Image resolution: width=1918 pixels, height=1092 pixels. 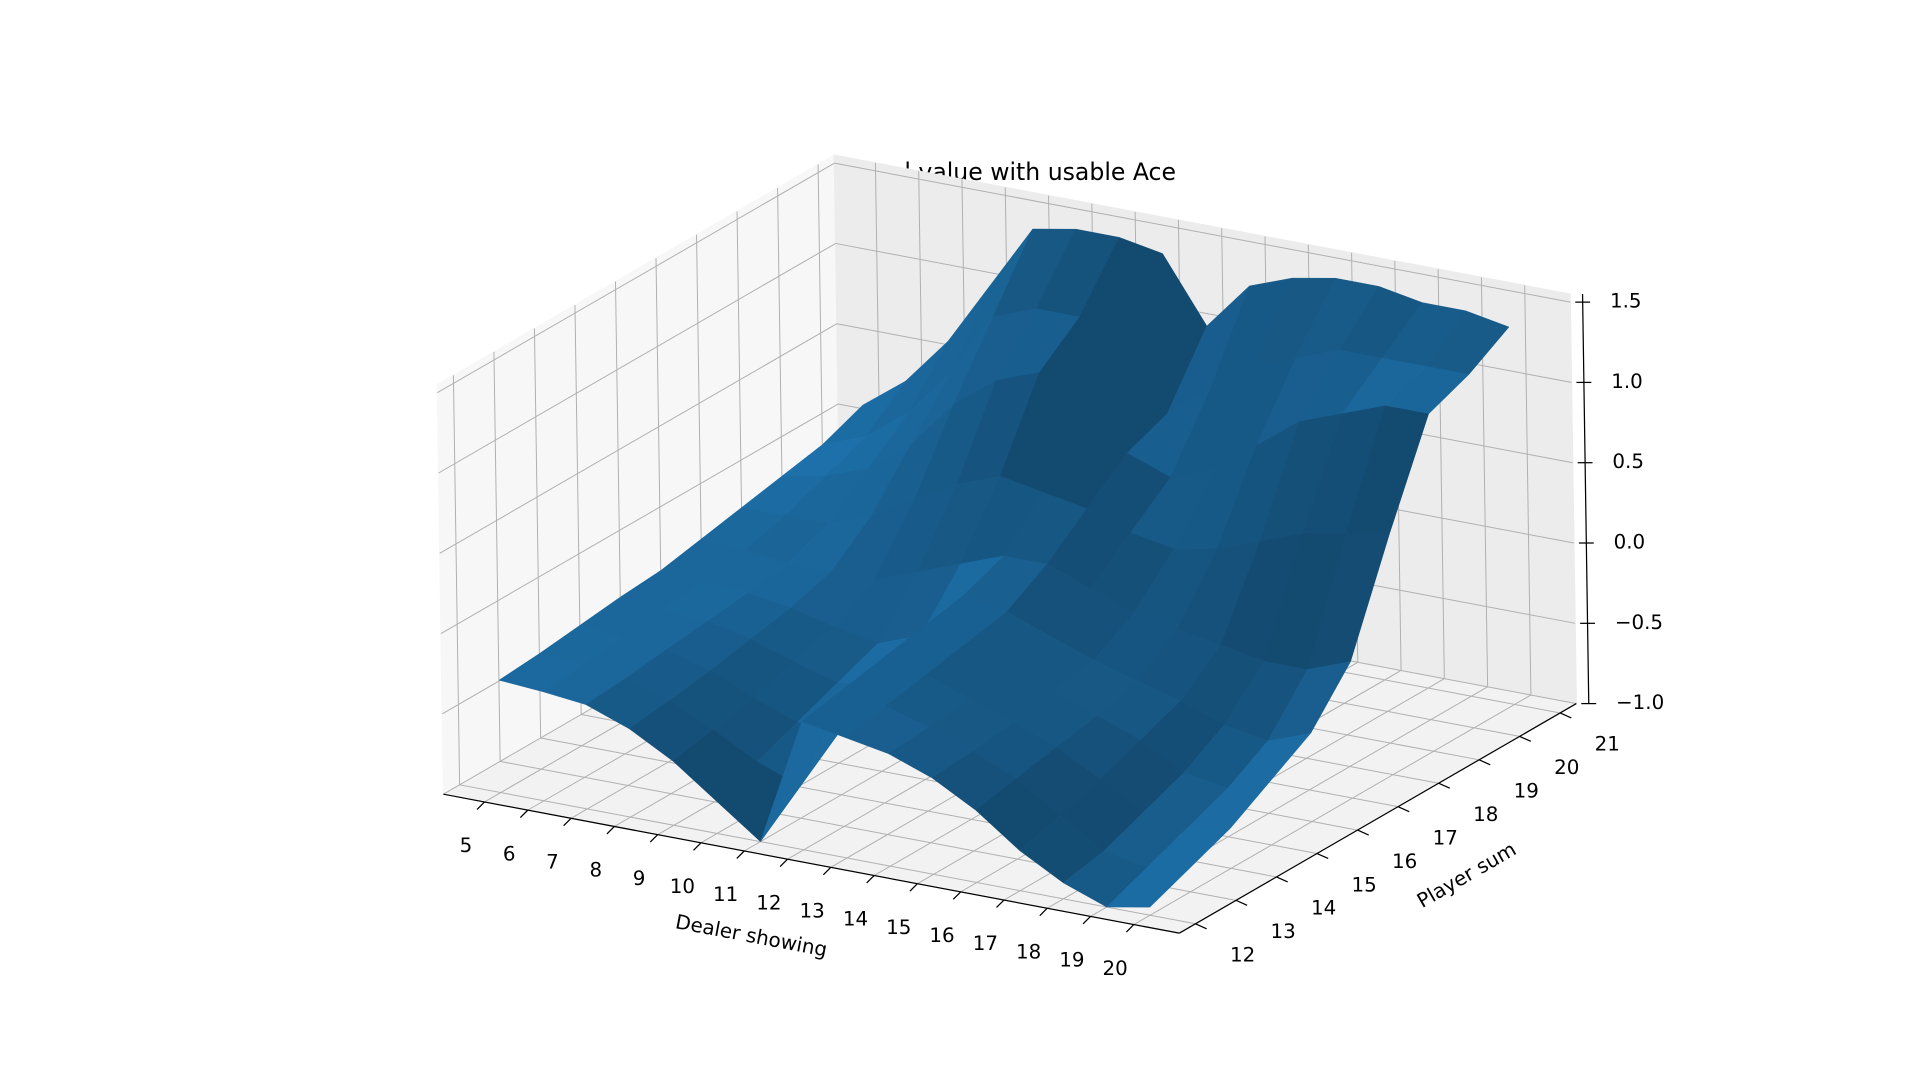 What do you see at coordinates (1445, 837) in the screenshot?
I see `y-tick-label: 17` at bounding box center [1445, 837].